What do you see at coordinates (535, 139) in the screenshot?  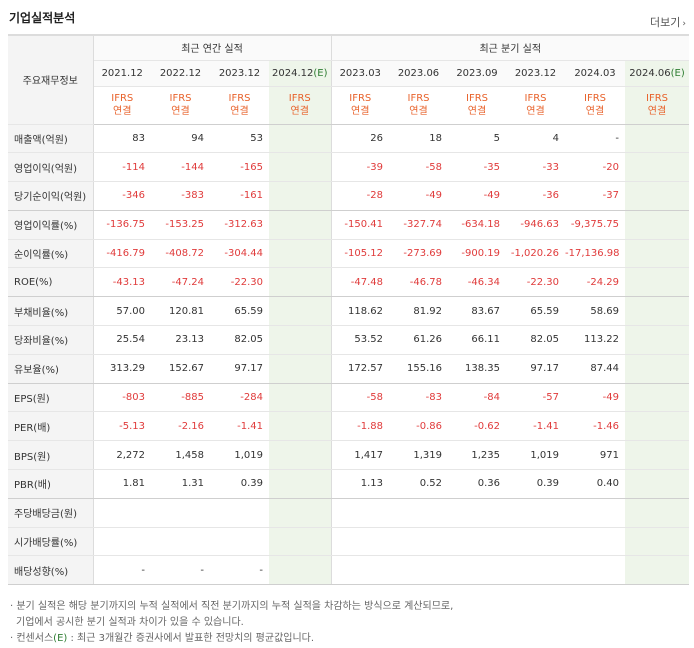 I see `table-cell: 4` at bounding box center [535, 139].